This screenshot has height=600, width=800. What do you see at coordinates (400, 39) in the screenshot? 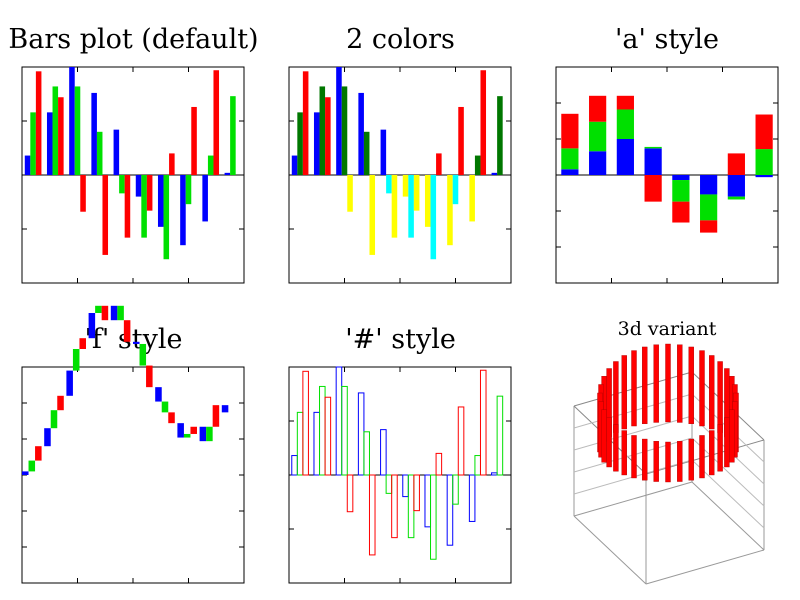
I see `chart-title: 2 colors` at bounding box center [400, 39].